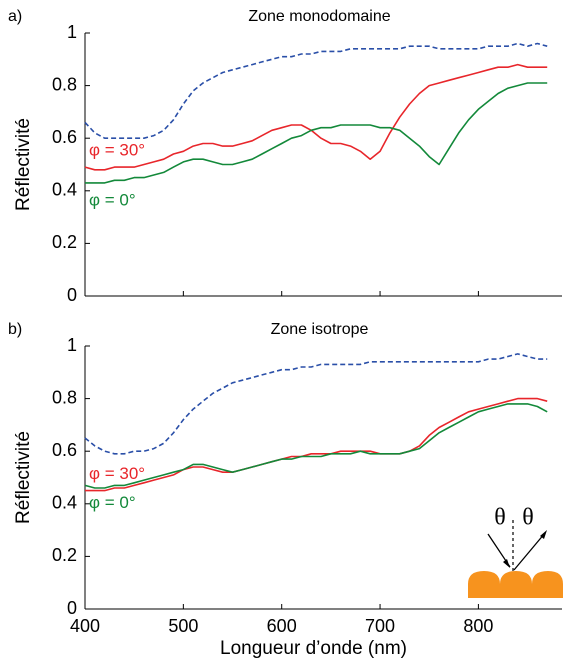 The height and width of the screenshot is (662, 565). Describe the element at coordinates (320, 329) in the screenshot. I see `chart-title: Zone isotrope` at that location.